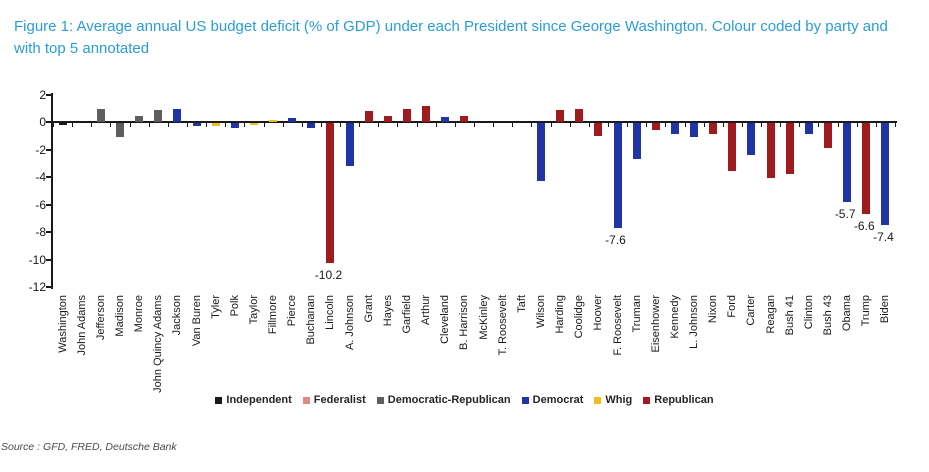 The width and height of the screenshot is (929, 472). What do you see at coordinates (158, 116) in the screenshot?
I see `bar-john-quincy-adams` at bounding box center [158, 116].